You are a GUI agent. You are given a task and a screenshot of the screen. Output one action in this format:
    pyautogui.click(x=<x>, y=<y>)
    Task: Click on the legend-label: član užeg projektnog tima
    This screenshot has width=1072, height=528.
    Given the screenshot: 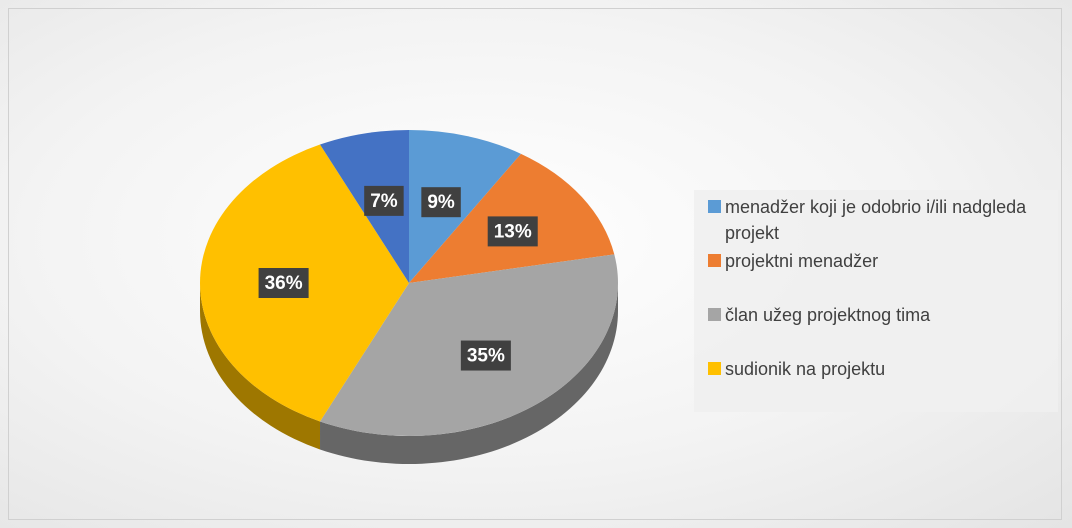 What is the action you would take?
    pyautogui.click(x=828, y=315)
    